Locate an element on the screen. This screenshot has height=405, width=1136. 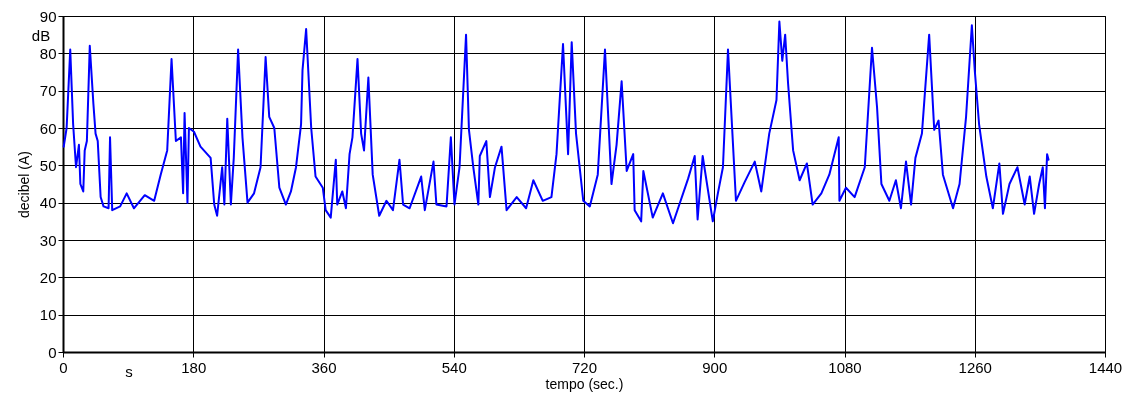
x-tick-label: 1440 is located at coordinates (1105, 367).